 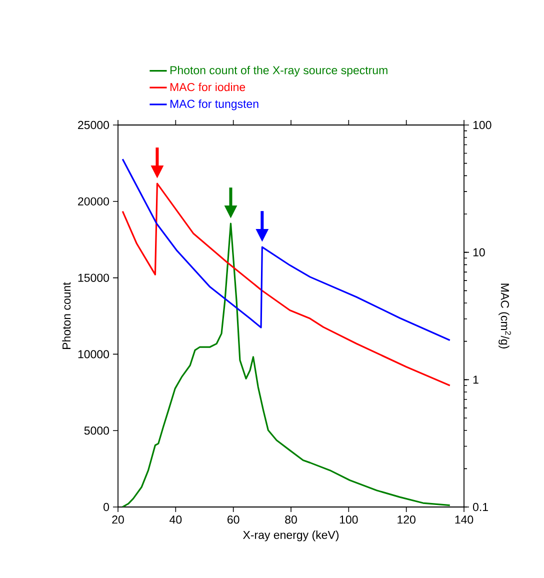 I want to click on y2-tick-label: 100, so click(x=482, y=125).